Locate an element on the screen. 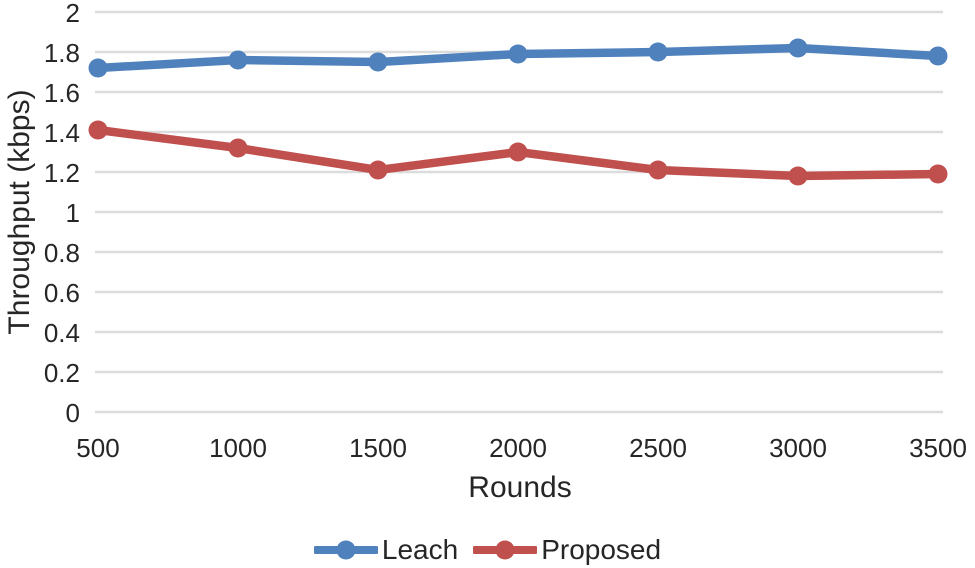 This screenshot has height=568, width=975. y-tick-label: 1.4 is located at coordinates (62, 133).